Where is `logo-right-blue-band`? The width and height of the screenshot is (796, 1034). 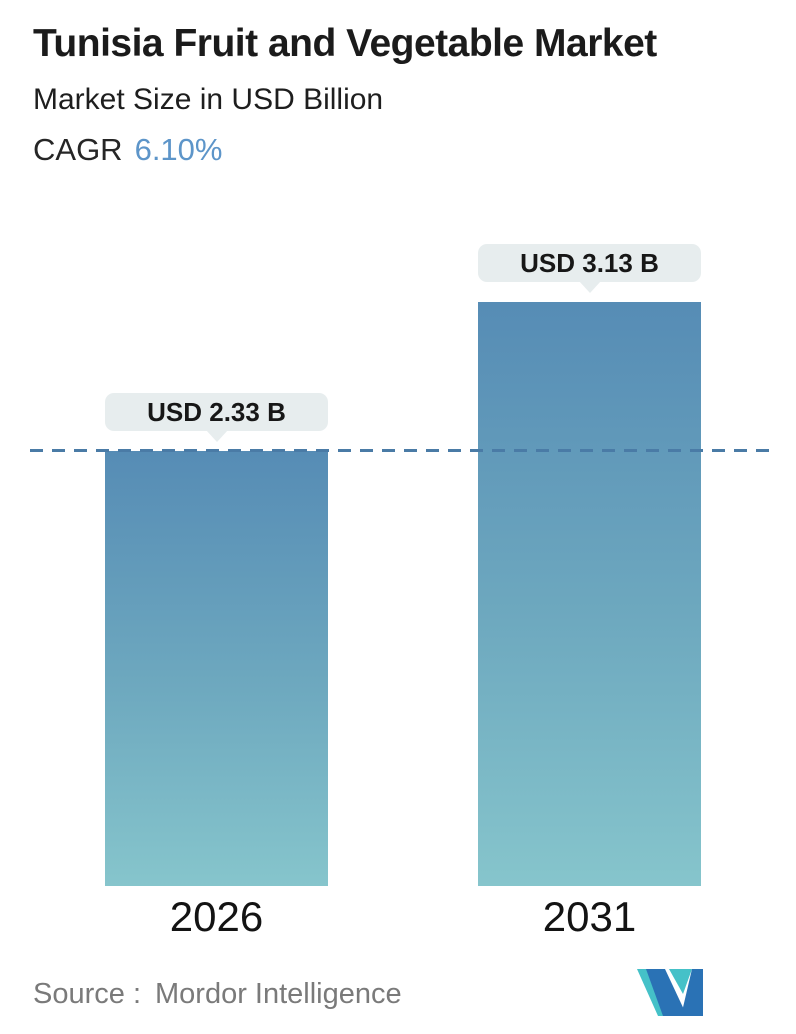
logo-right-blue-band is located at coordinates (692, 992).